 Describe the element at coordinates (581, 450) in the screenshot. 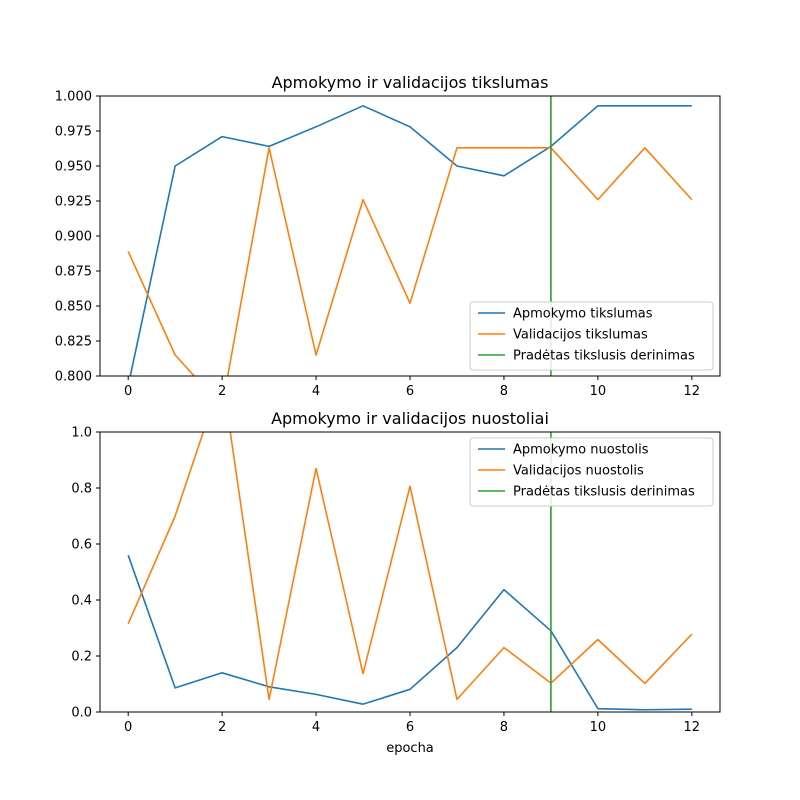

I see `legend-label: Apmokymo nuostolis` at that location.